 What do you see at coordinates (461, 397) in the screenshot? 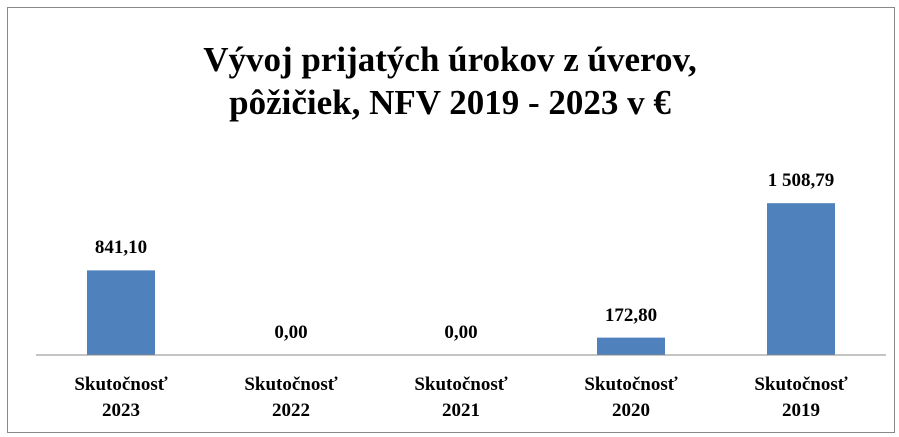
I see `x-tick-label: Skutočnosť 2021` at bounding box center [461, 397].